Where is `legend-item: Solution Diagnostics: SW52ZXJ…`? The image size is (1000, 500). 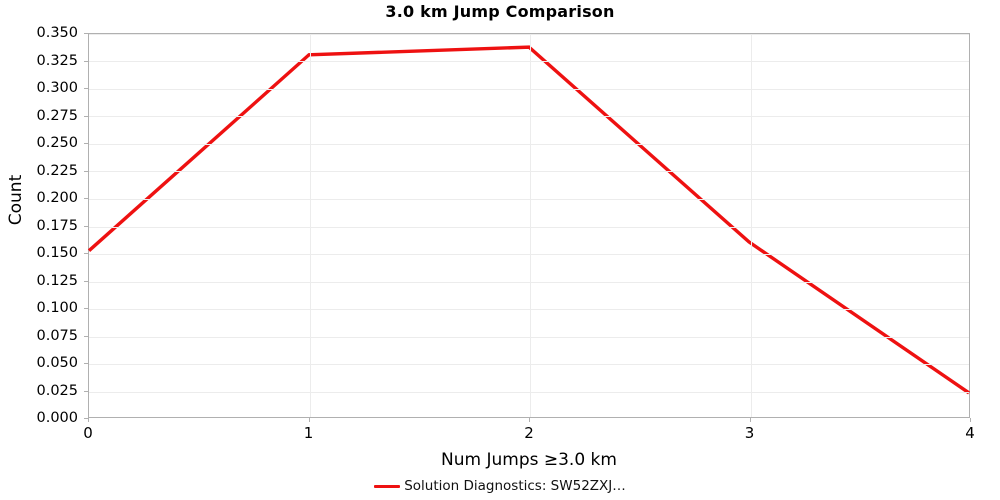 legend-item: Solution Diagnostics: SW52ZXJ… is located at coordinates (500, 486).